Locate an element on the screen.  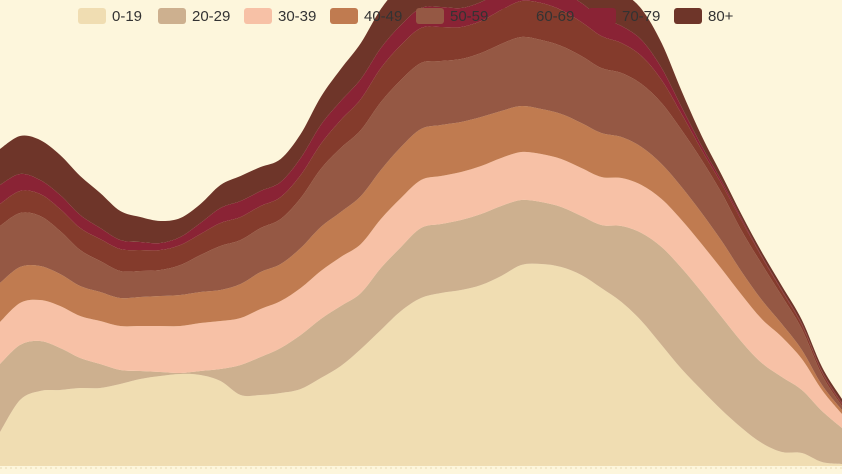
legend-label-0-19: 0-19 is located at coordinates (127, 16).